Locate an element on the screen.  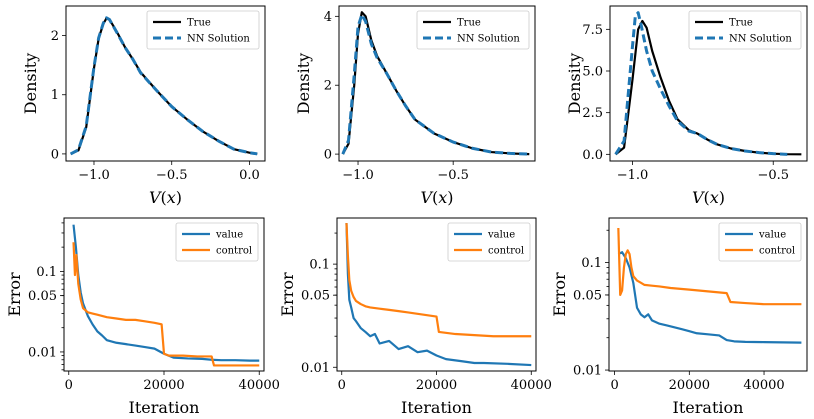
chart-panel-1: −1.0 −0.5 0.0 0 1 2 V(x) Density True NN Solution is located at coordinates (143, 106).